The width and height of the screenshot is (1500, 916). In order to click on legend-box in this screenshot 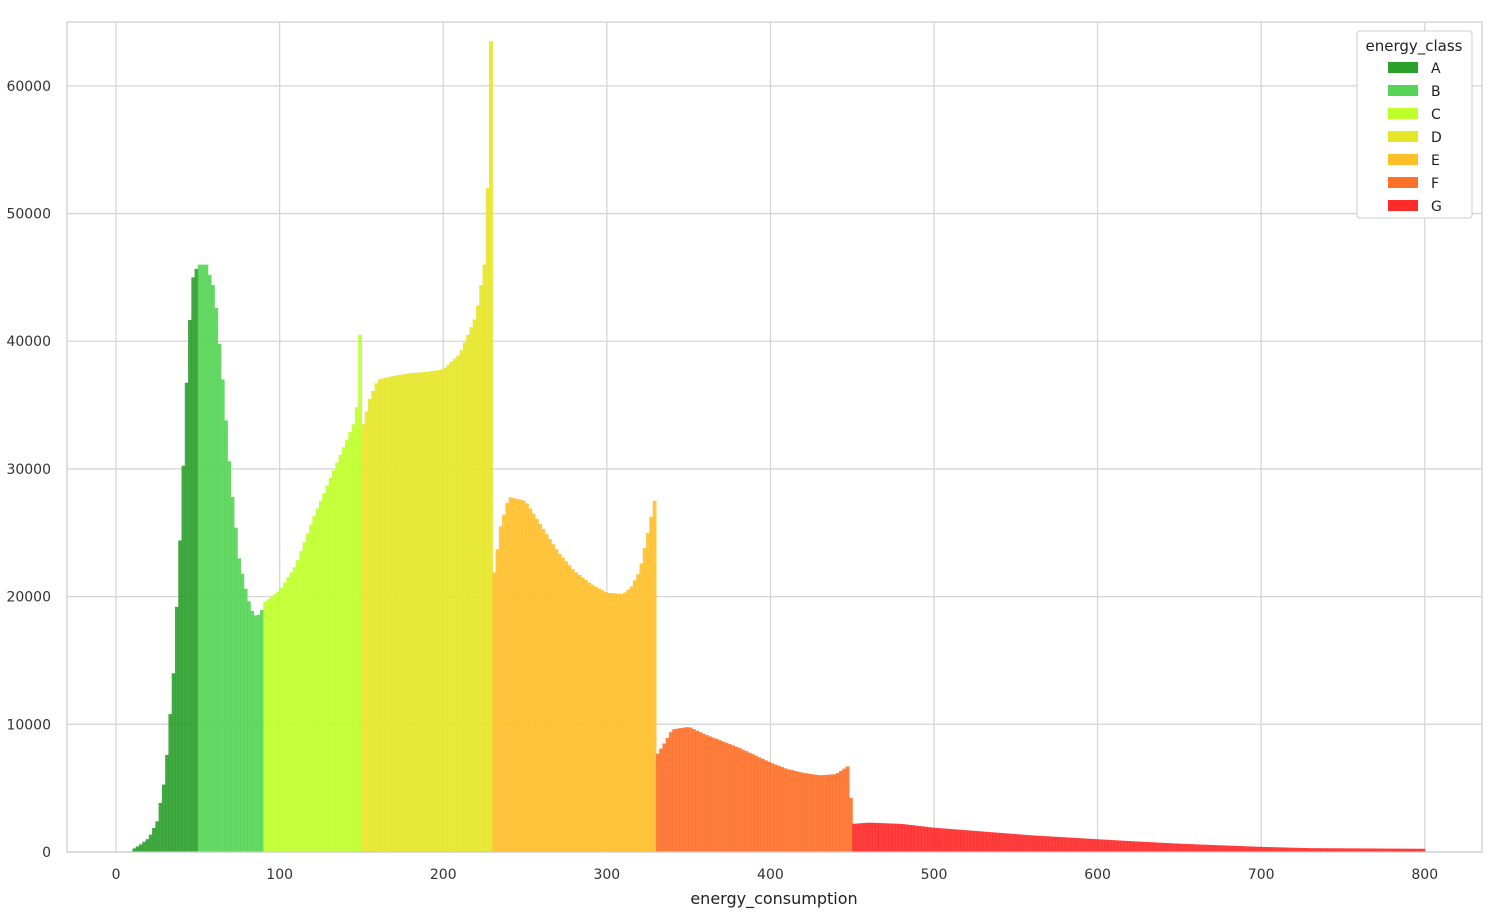, I will do `click(1414, 124)`.